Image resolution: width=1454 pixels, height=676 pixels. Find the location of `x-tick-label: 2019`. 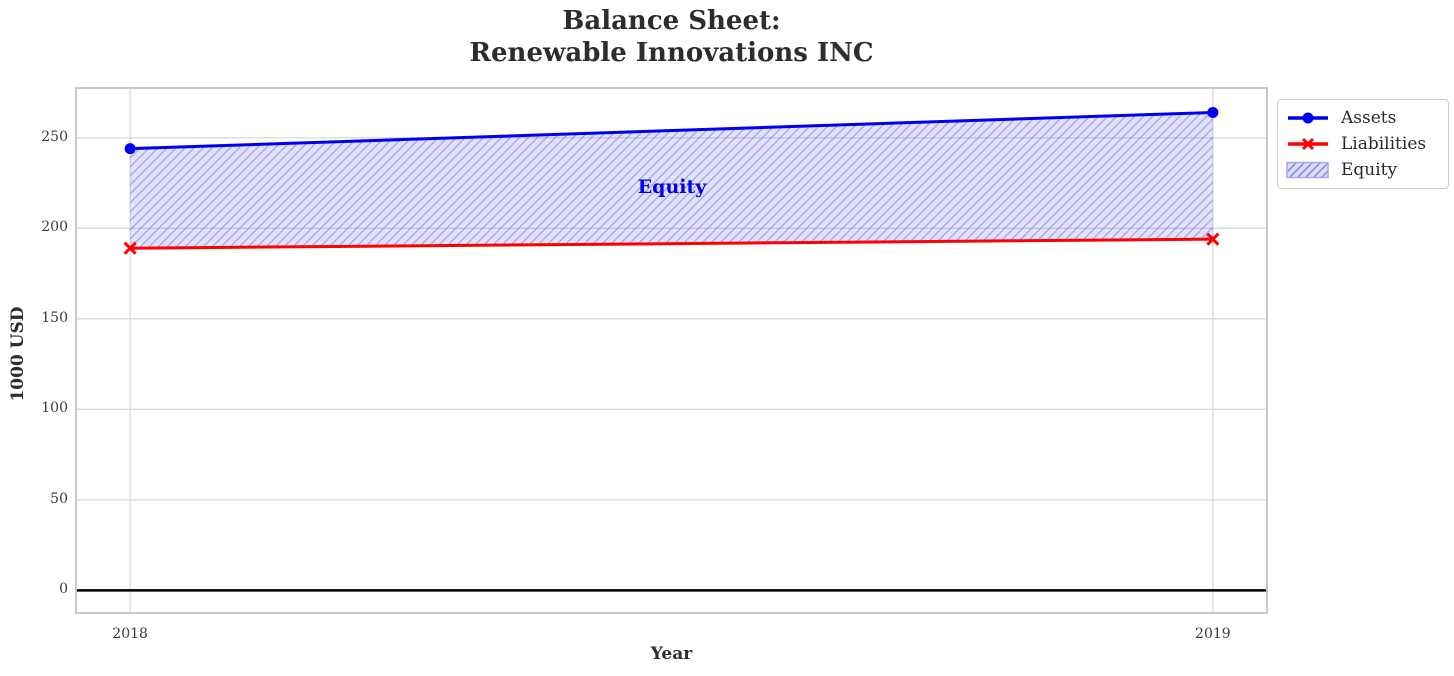

x-tick-label: 2019 is located at coordinates (1213, 634).